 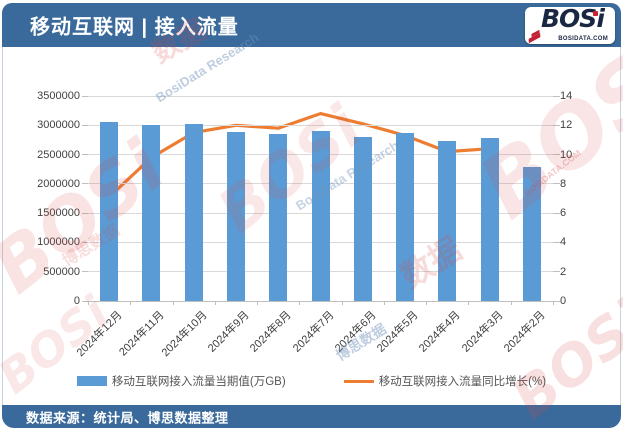 I want to click on growth-line-series, so click(x=299, y=155).